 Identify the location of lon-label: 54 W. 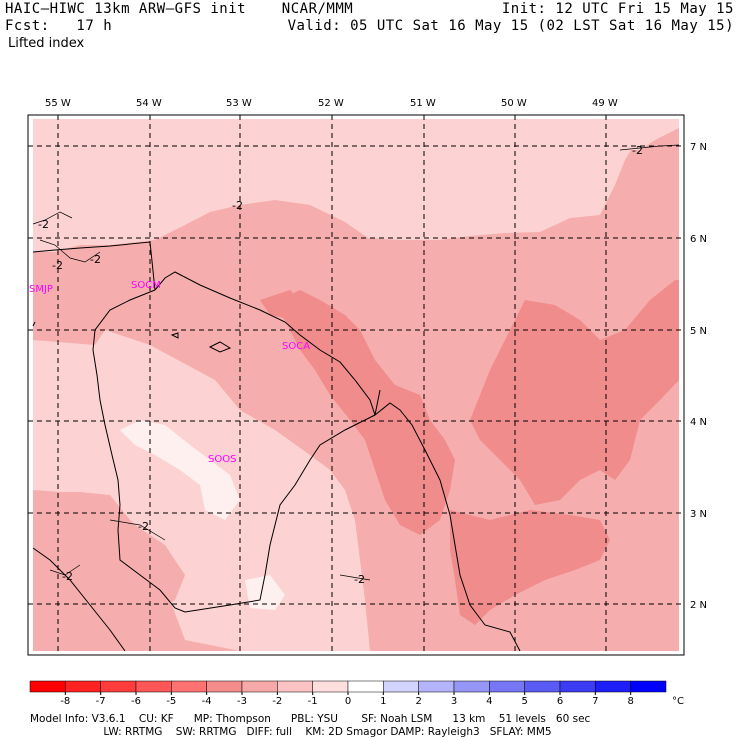
(149, 103).